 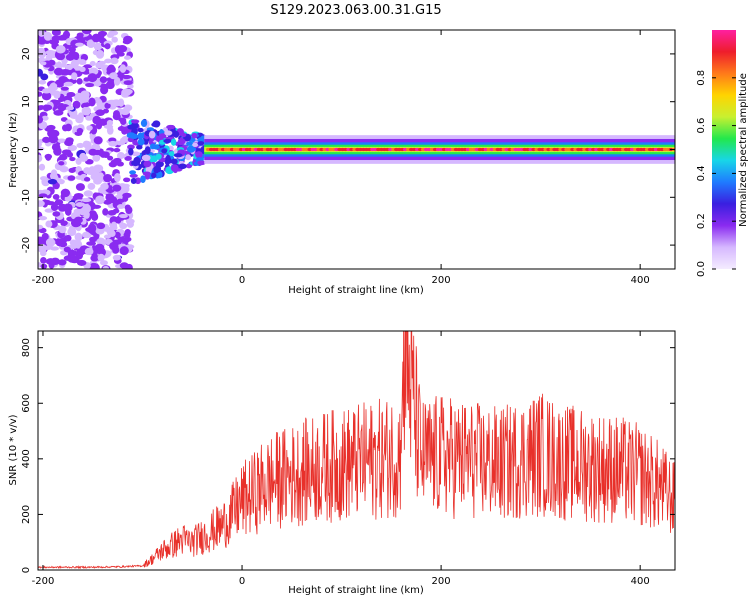 I want to click on x-tick-label: -200, so click(x=43, y=581).